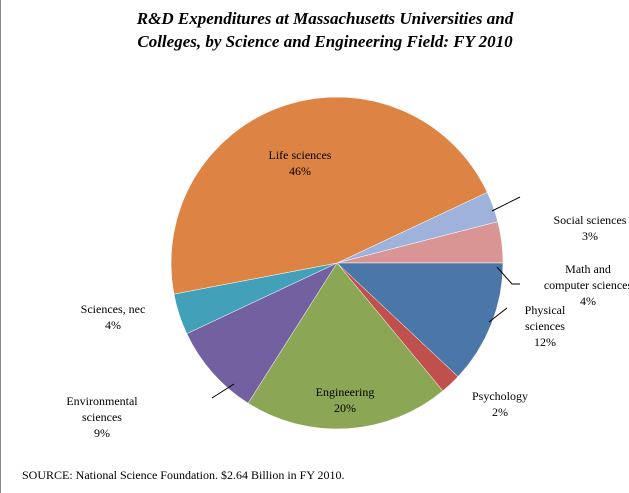  What do you see at coordinates (500, 412) in the screenshot?
I see `slice-value-label: 2%` at bounding box center [500, 412].